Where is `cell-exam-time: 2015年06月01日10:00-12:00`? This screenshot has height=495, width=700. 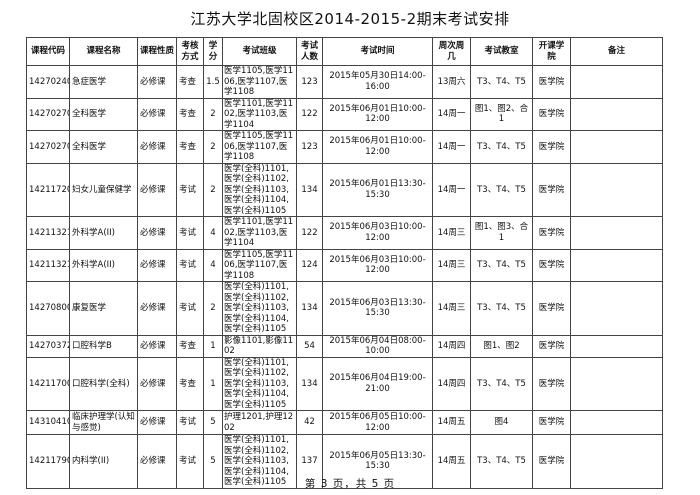 cell-exam-time: 2015年06月01日10:00-12:00 is located at coordinates (377, 114).